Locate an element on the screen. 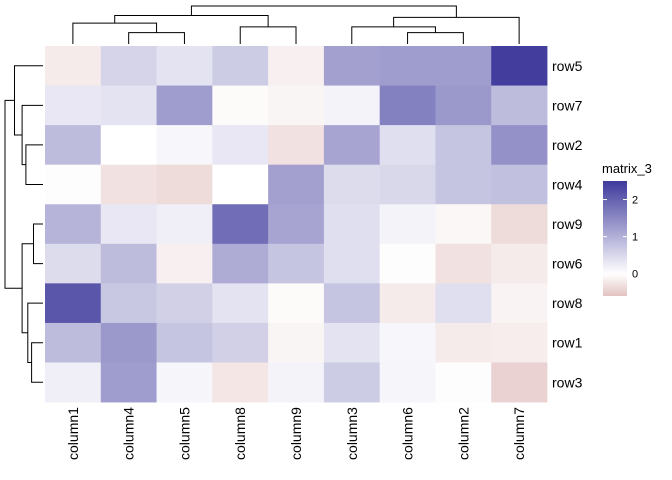 The width and height of the screenshot is (672, 480). heatmap-cell-row9-column8 is located at coordinates (240, 224).